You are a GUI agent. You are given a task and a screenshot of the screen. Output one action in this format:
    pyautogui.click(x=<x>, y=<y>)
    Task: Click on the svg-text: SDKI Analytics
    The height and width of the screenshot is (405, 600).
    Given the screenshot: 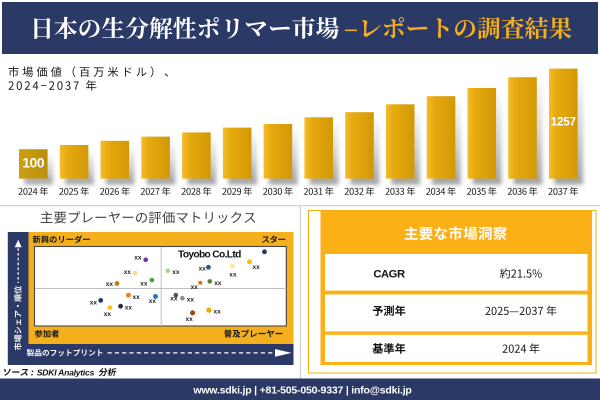 What is the action you would take?
    pyautogui.click(x=66, y=372)
    